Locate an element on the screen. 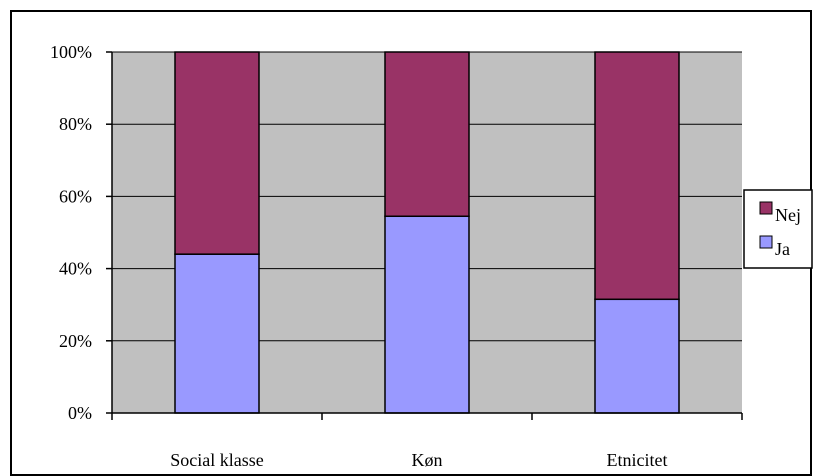 This screenshot has width=814, height=476. y-tick-label: 60% is located at coordinates (75, 196).